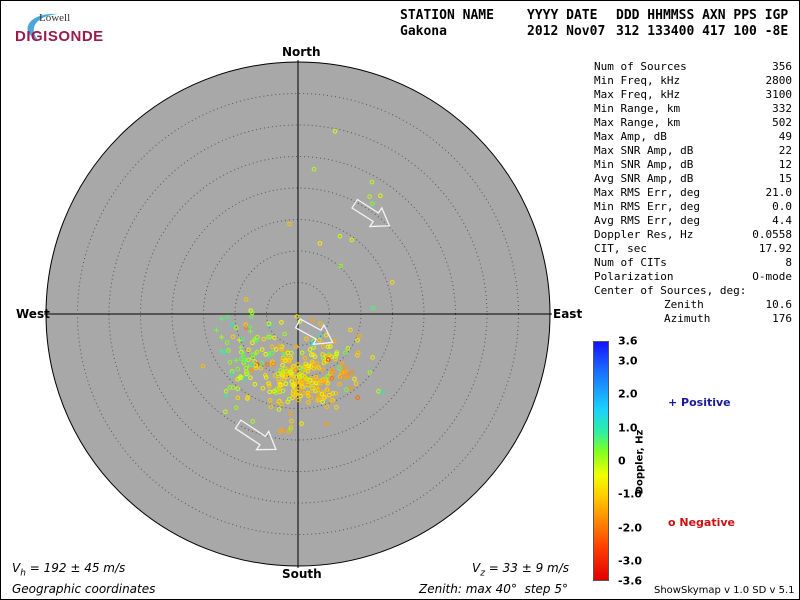 Image resolution: width=800 pixels, height=600 pixels. Describe the element at coordinates (630, 561) in the screenshot. I see `colorbar-tick-label: -3.0` at that location.